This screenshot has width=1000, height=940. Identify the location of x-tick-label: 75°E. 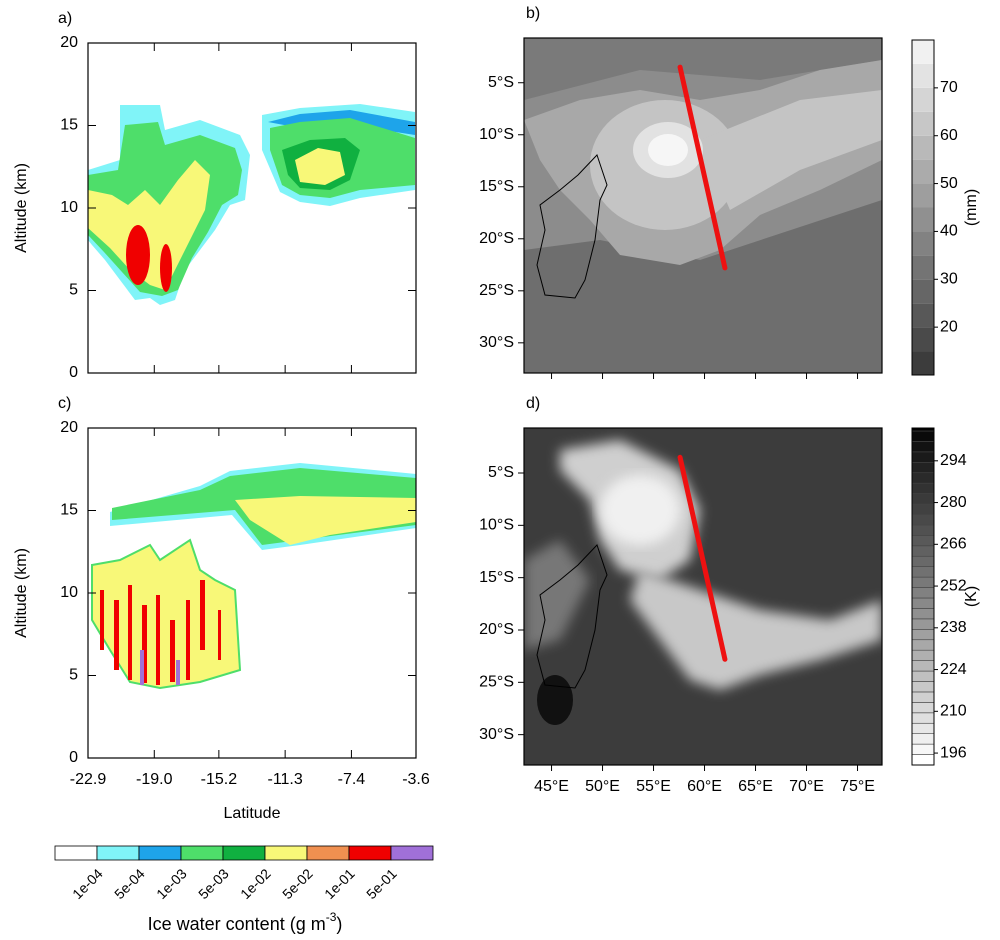
(857, 786).